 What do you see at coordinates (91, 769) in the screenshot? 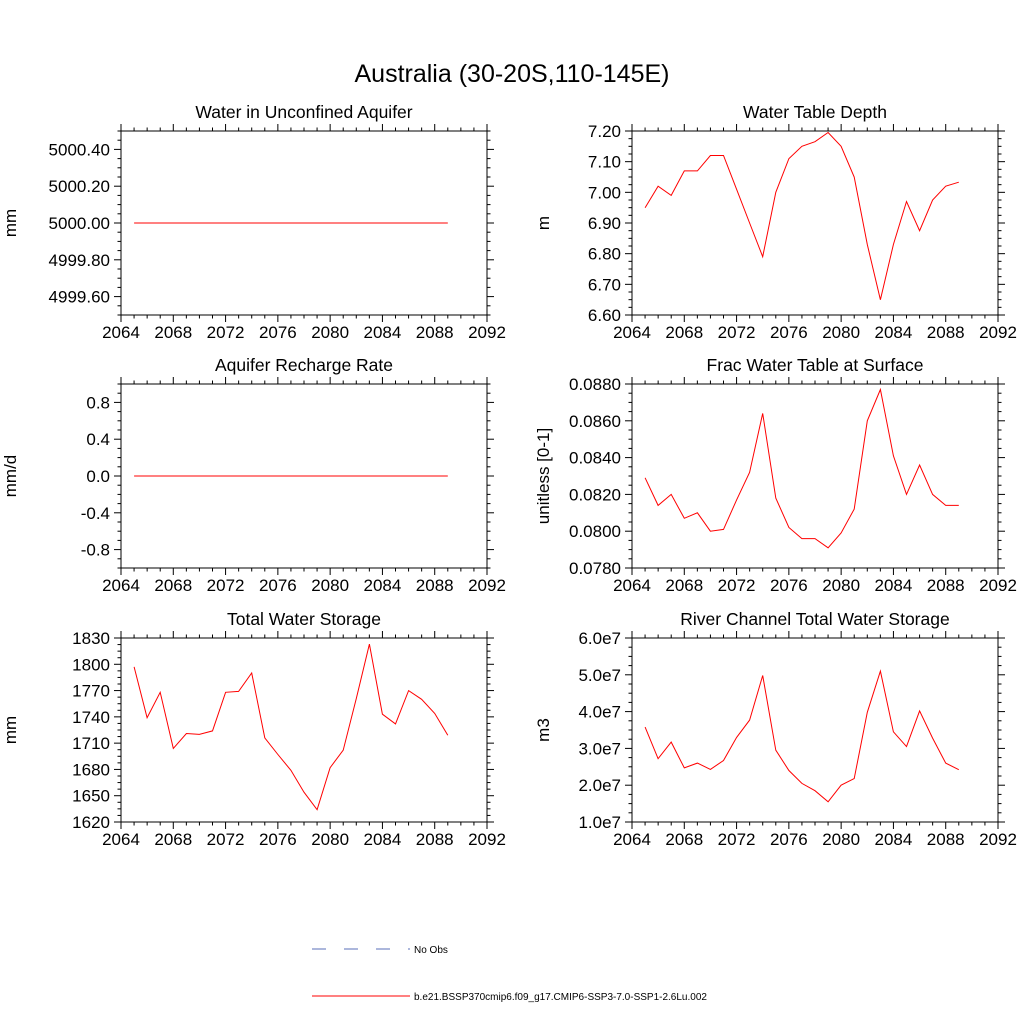
I see `y-tick-label: 1680` at bounding box center [91, 769].